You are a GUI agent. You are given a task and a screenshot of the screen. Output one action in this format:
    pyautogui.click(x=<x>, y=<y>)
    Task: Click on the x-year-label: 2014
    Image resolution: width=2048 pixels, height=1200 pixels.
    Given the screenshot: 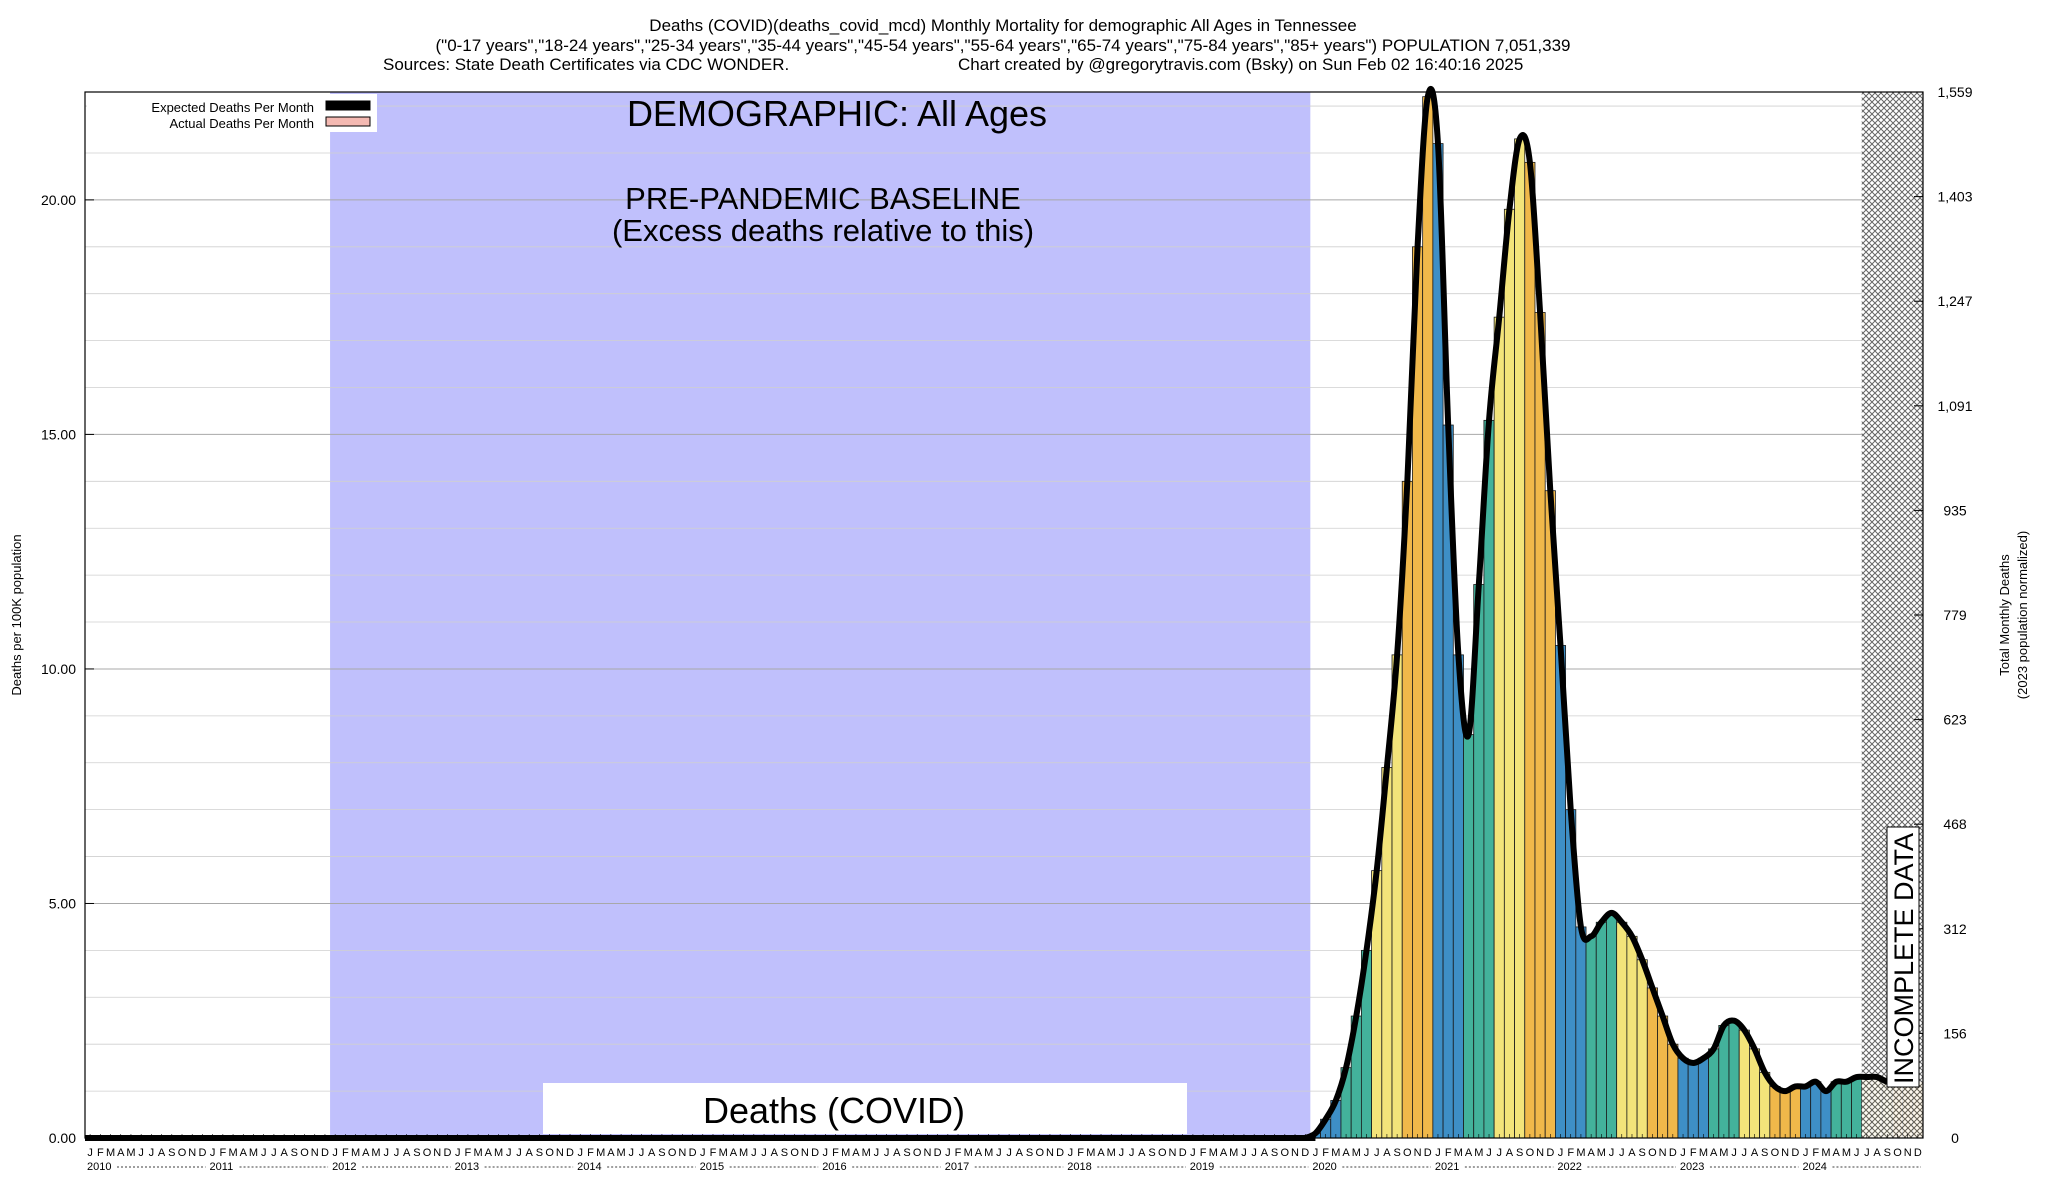 What is the action you would take?
    pyautogui.click(x=589, y=1167)
    